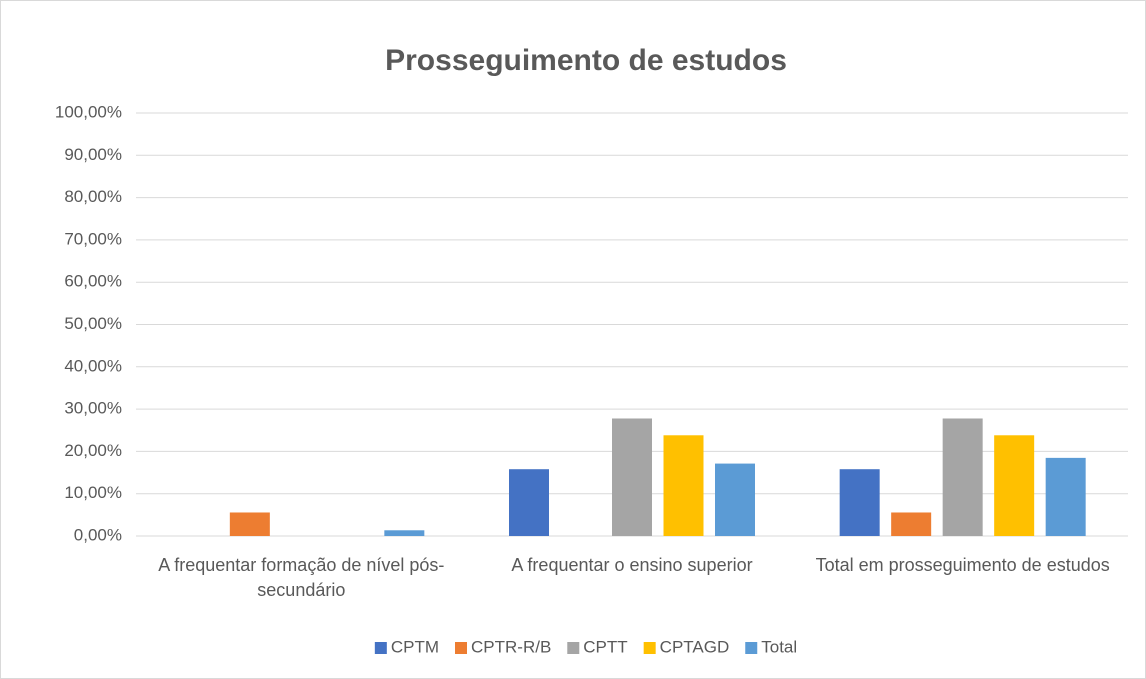 The image size is (1146, 679). I want to click on y-tick-label: 90,00%, so click(93, 154).